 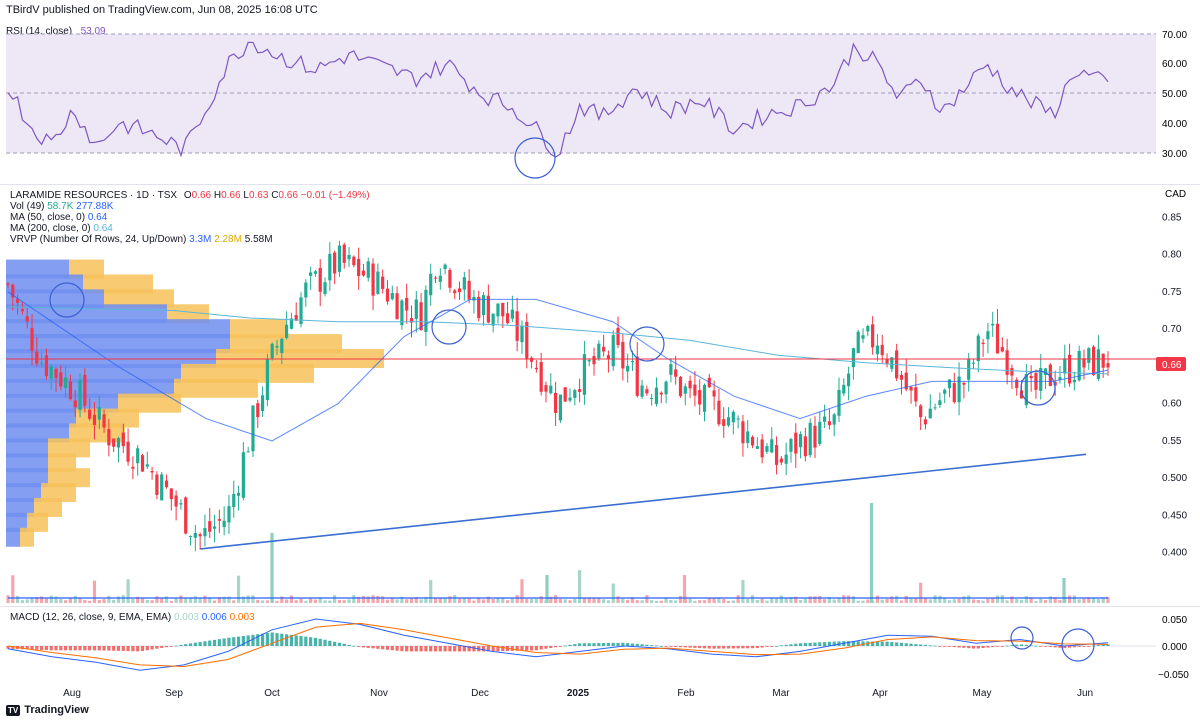 What do you see at coordinates (94, 195) in the screenshot?
I see `symbol-line: LARAMIDE RESOURCES · 1D · TSX` at bounding box center [94, 195].